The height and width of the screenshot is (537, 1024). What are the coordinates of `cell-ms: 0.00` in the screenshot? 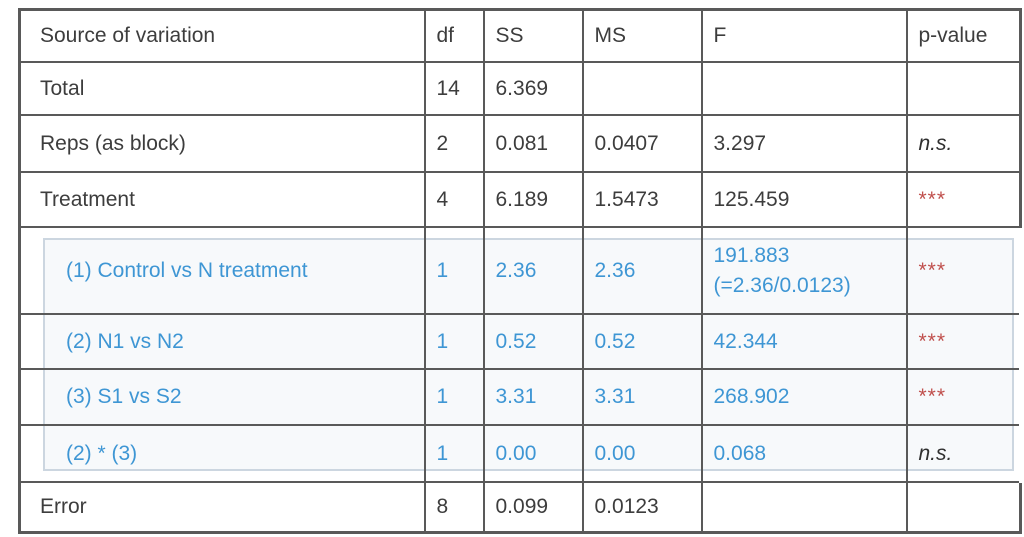 It's located at (642, 453).